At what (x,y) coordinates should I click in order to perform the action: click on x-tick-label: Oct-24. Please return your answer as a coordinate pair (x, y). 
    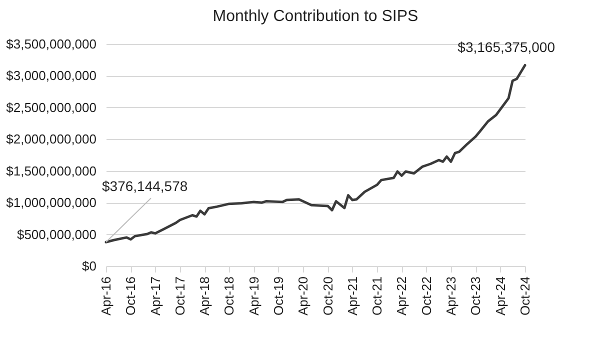
    Looking at the image, I should click on (525, 296).